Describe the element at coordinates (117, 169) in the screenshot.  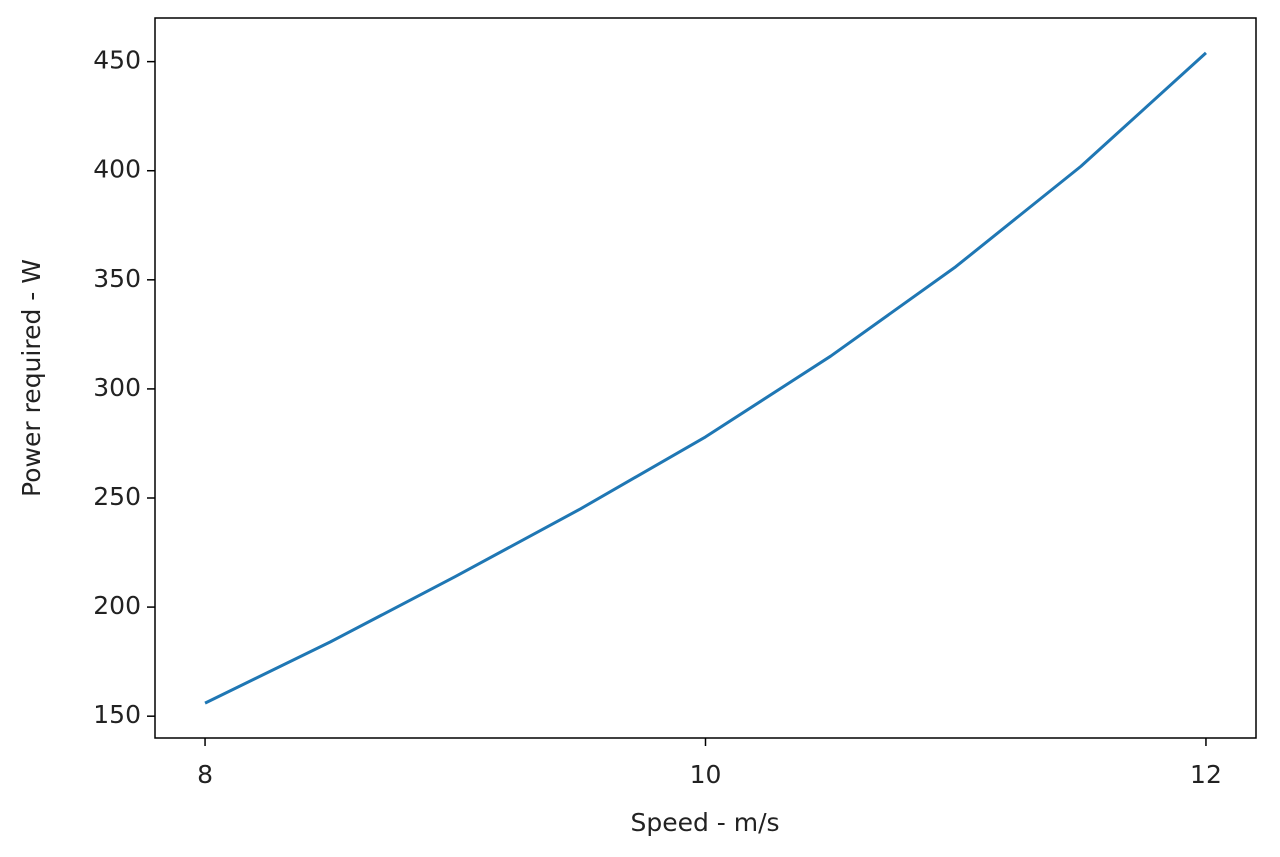
I see `y-tick-label: 400` at that location.